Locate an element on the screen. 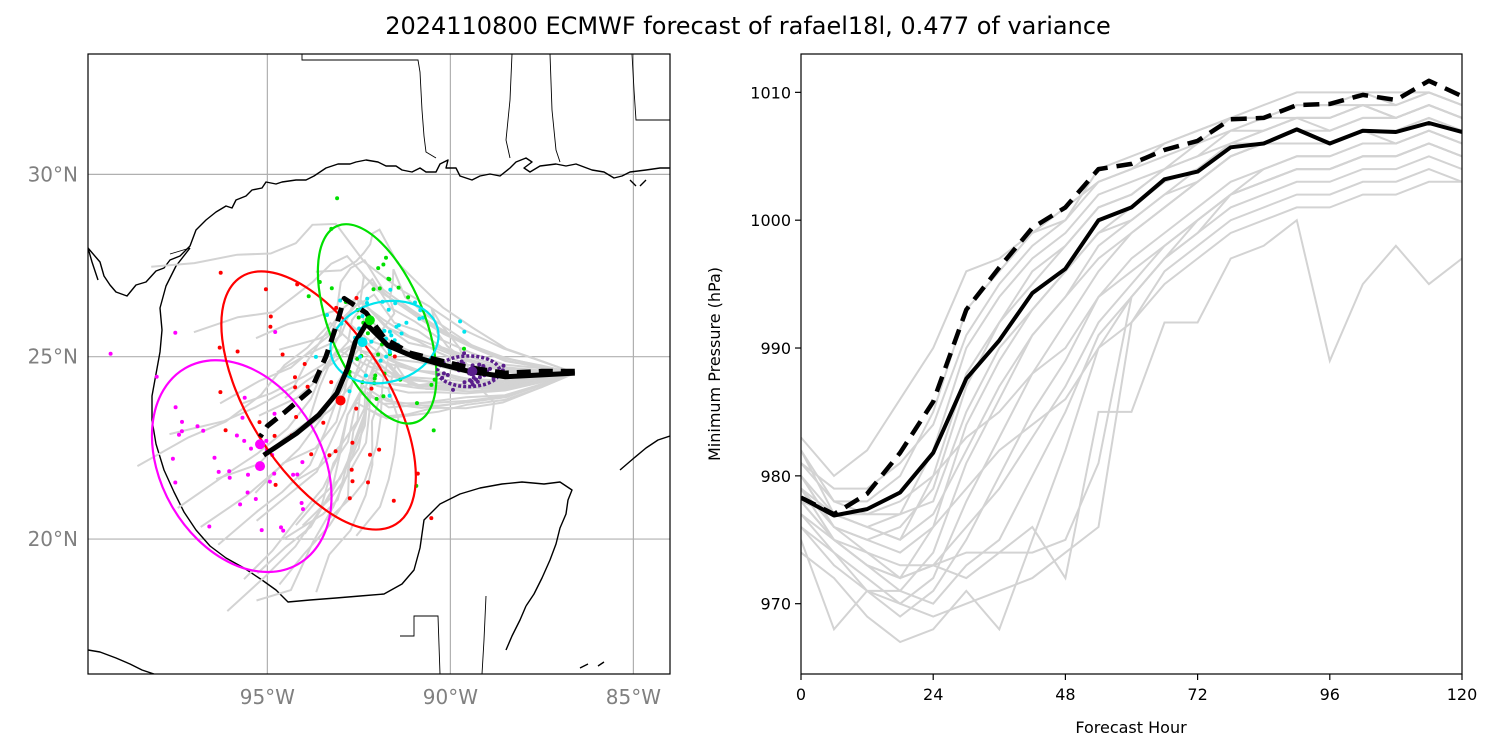 This screenshot has height=753, width=1496. y-tick-label: 970 is located at coordinates (775, 604).